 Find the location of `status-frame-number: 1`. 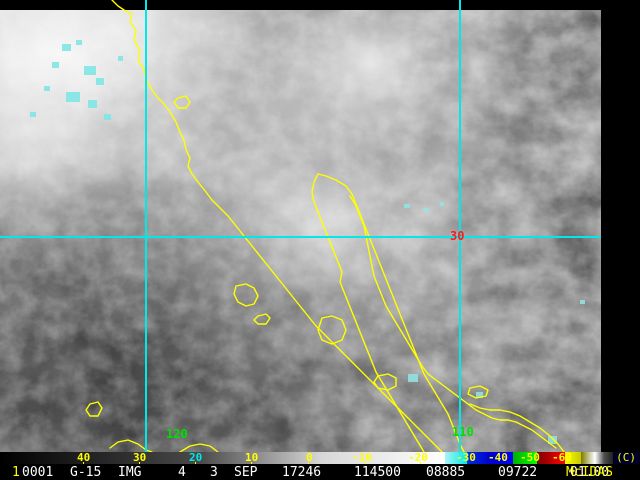

status-frame-number: 1 is located at coordinates (16, 472).